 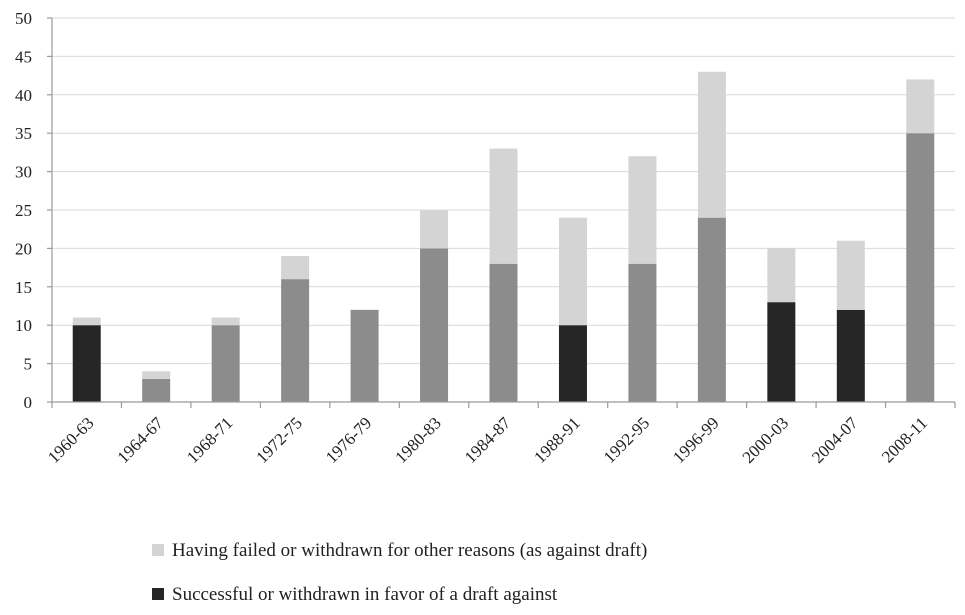 What do you see at coordinates (141, 440) in the screenshot?
I see `x-tick-label: 1964-67` at bounding box center [141, 440].